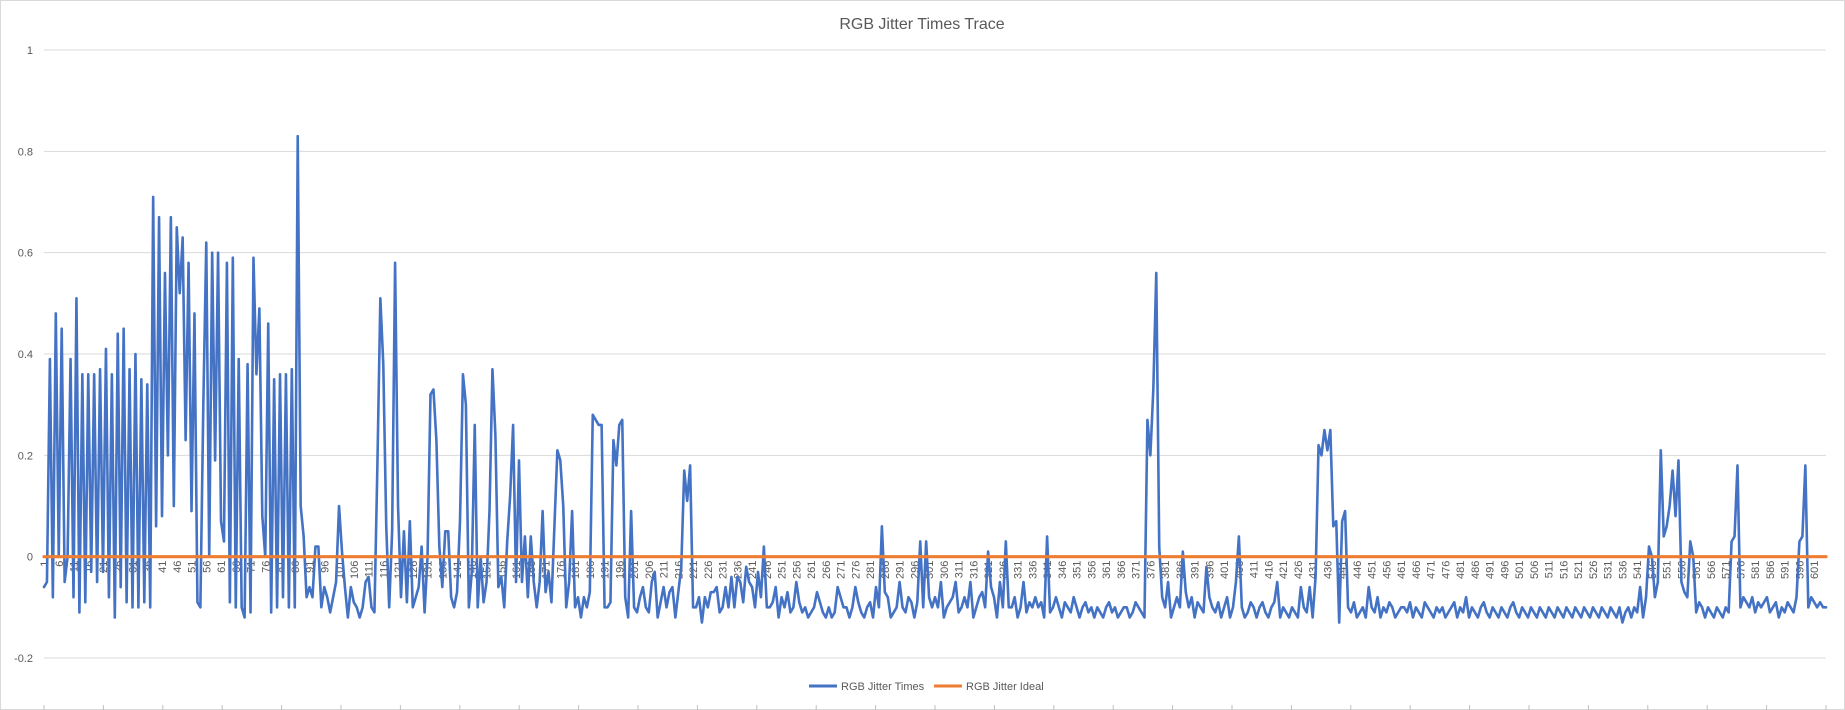 The width and height of the screenshot is (1845, 710). What do you see at coordinates (812, 570) in the screenshot?
I see `x-tick-label: 261` at bounding box center [812, 570].